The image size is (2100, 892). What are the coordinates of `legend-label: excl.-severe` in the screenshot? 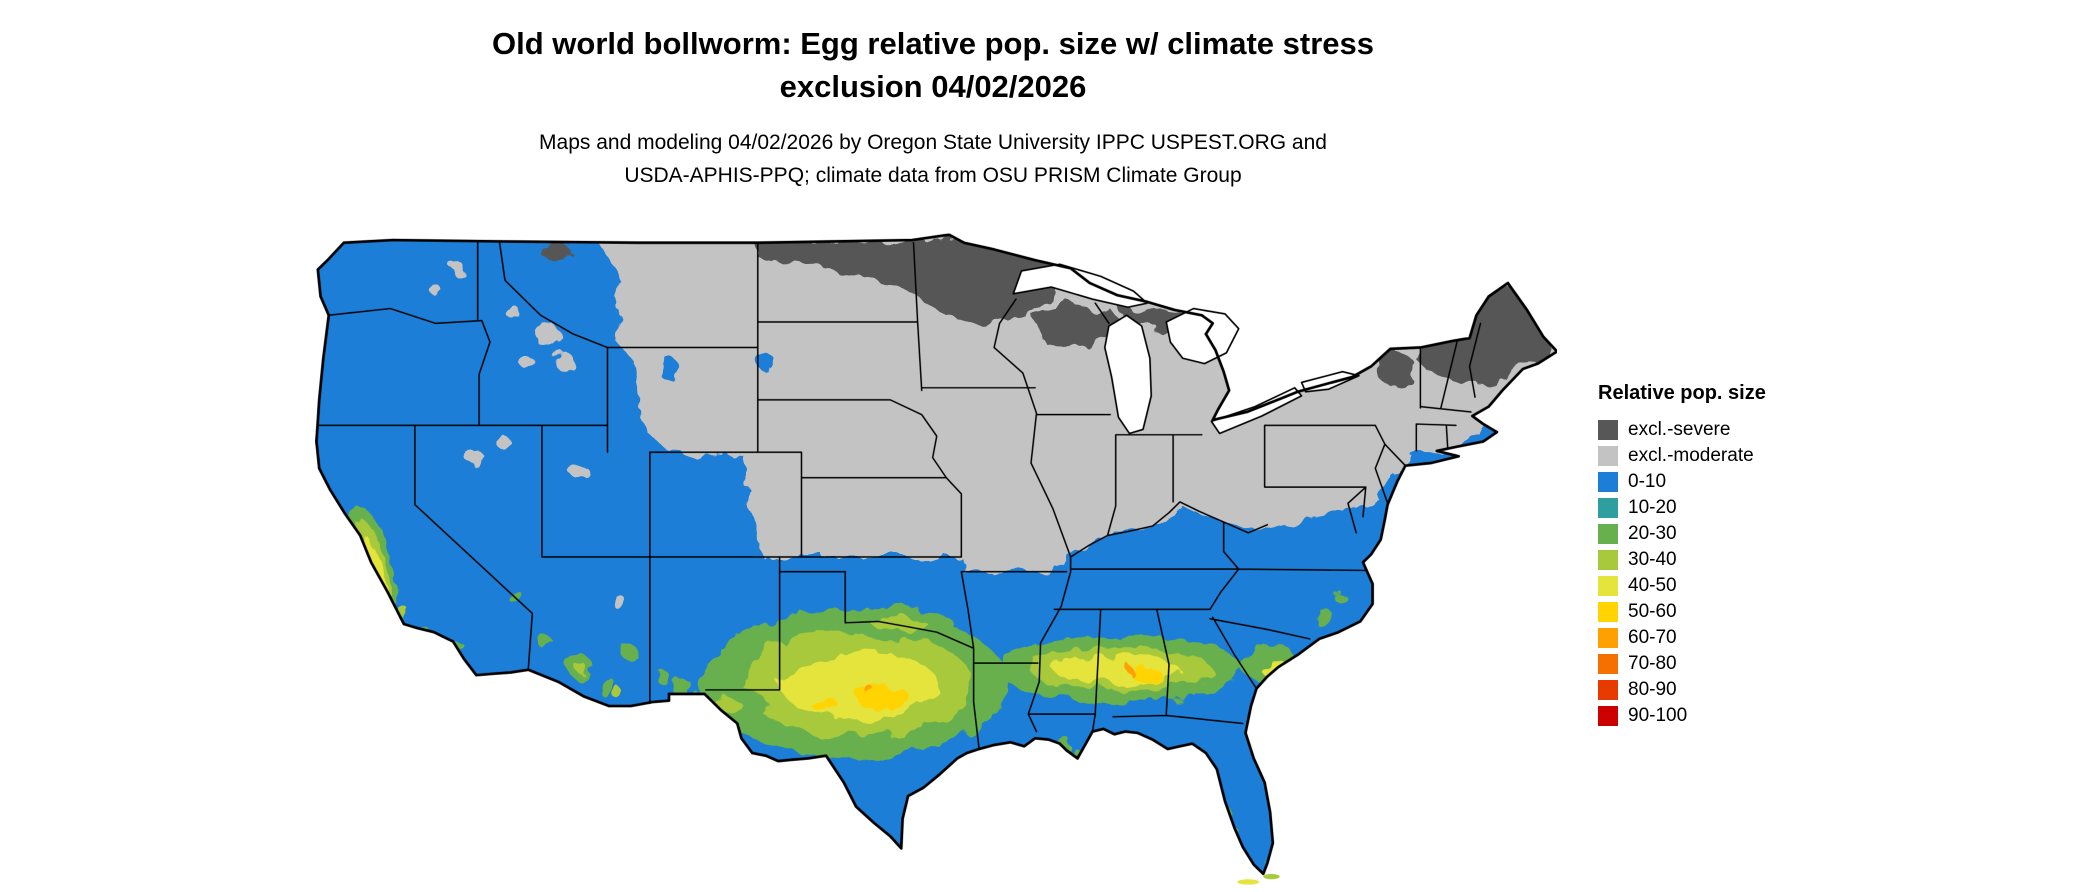 It's located at (1679, 429).